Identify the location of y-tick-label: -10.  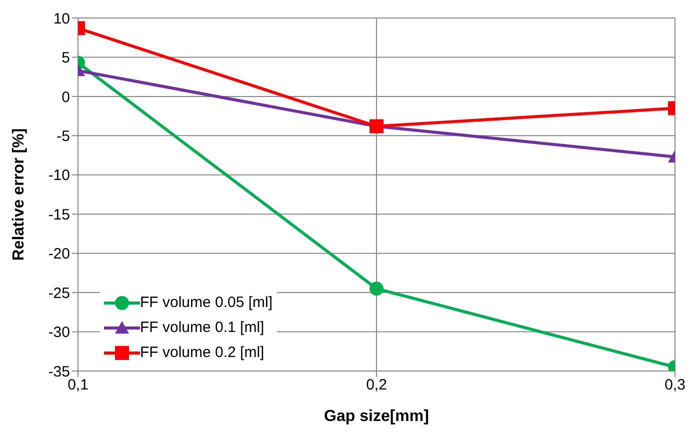
(59, 175).